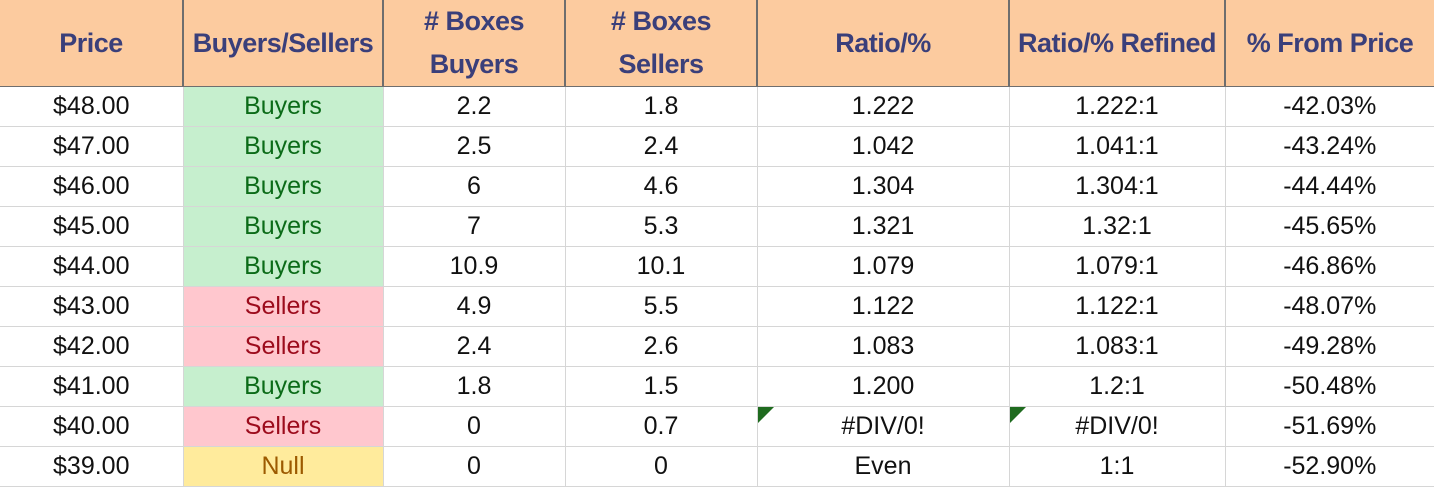  What do you see at coordinates (661, 146) in the screenshot?
I see `cell-boxes-sellers: 2.4` at bounding box center [661, 146].